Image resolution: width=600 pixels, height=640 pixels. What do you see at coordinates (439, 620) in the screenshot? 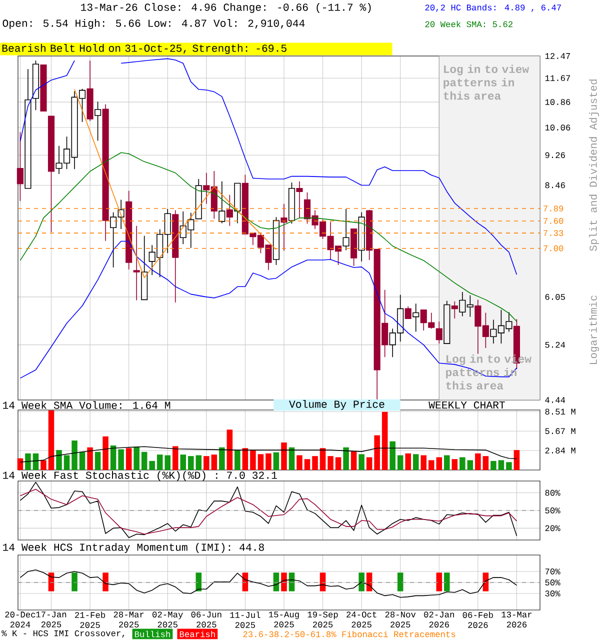
I see `x-tick-label: 02-Jan 2026` at bounding box center [439, 620].